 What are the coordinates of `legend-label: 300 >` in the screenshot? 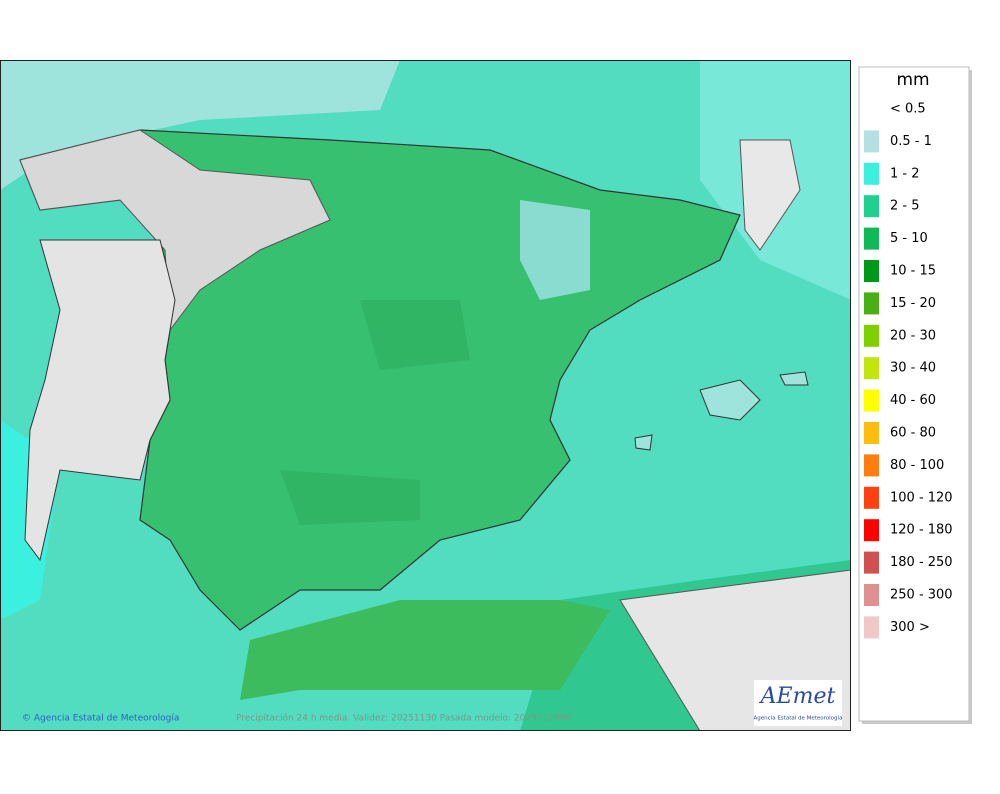 It's located at (910, 627).